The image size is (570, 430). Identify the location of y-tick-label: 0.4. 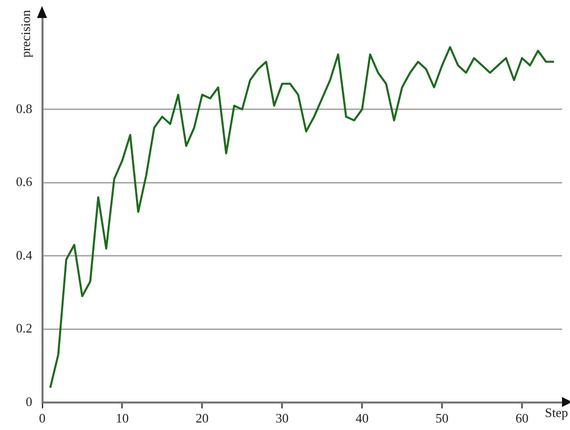
(24, 254).